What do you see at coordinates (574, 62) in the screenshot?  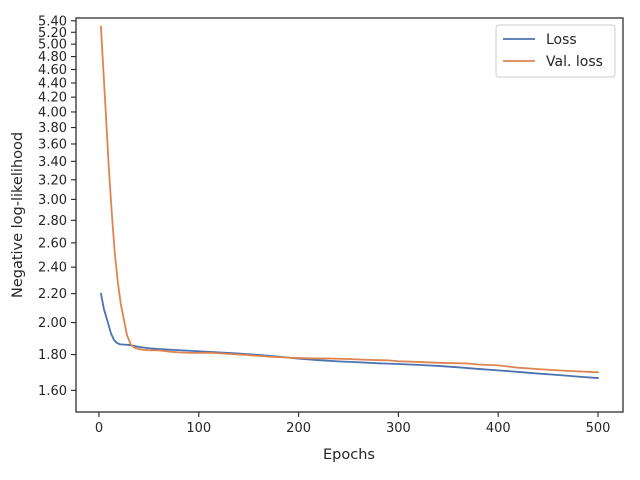 I see `legend-label-val-loss: Val. loss` at bounding box center [574, 62].